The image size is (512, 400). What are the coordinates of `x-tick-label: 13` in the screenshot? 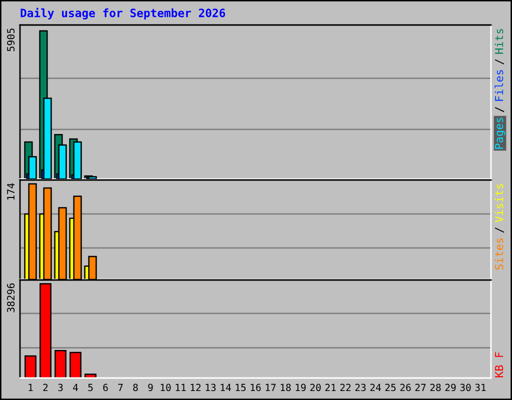 It's located at (211, 388).